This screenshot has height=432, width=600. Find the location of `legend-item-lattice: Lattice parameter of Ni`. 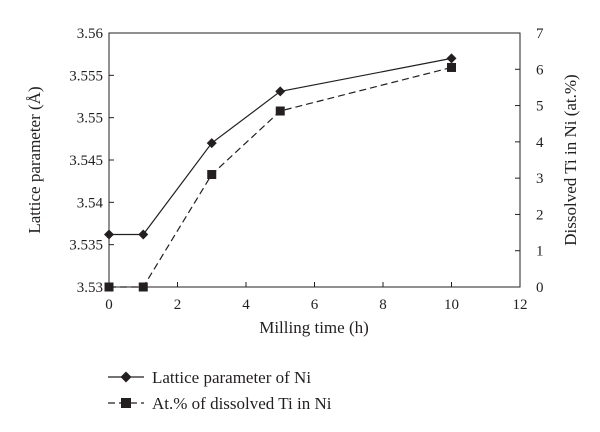

legend-item-lattice: Lattice parameter of Ni is located at coordinates (209, 377).